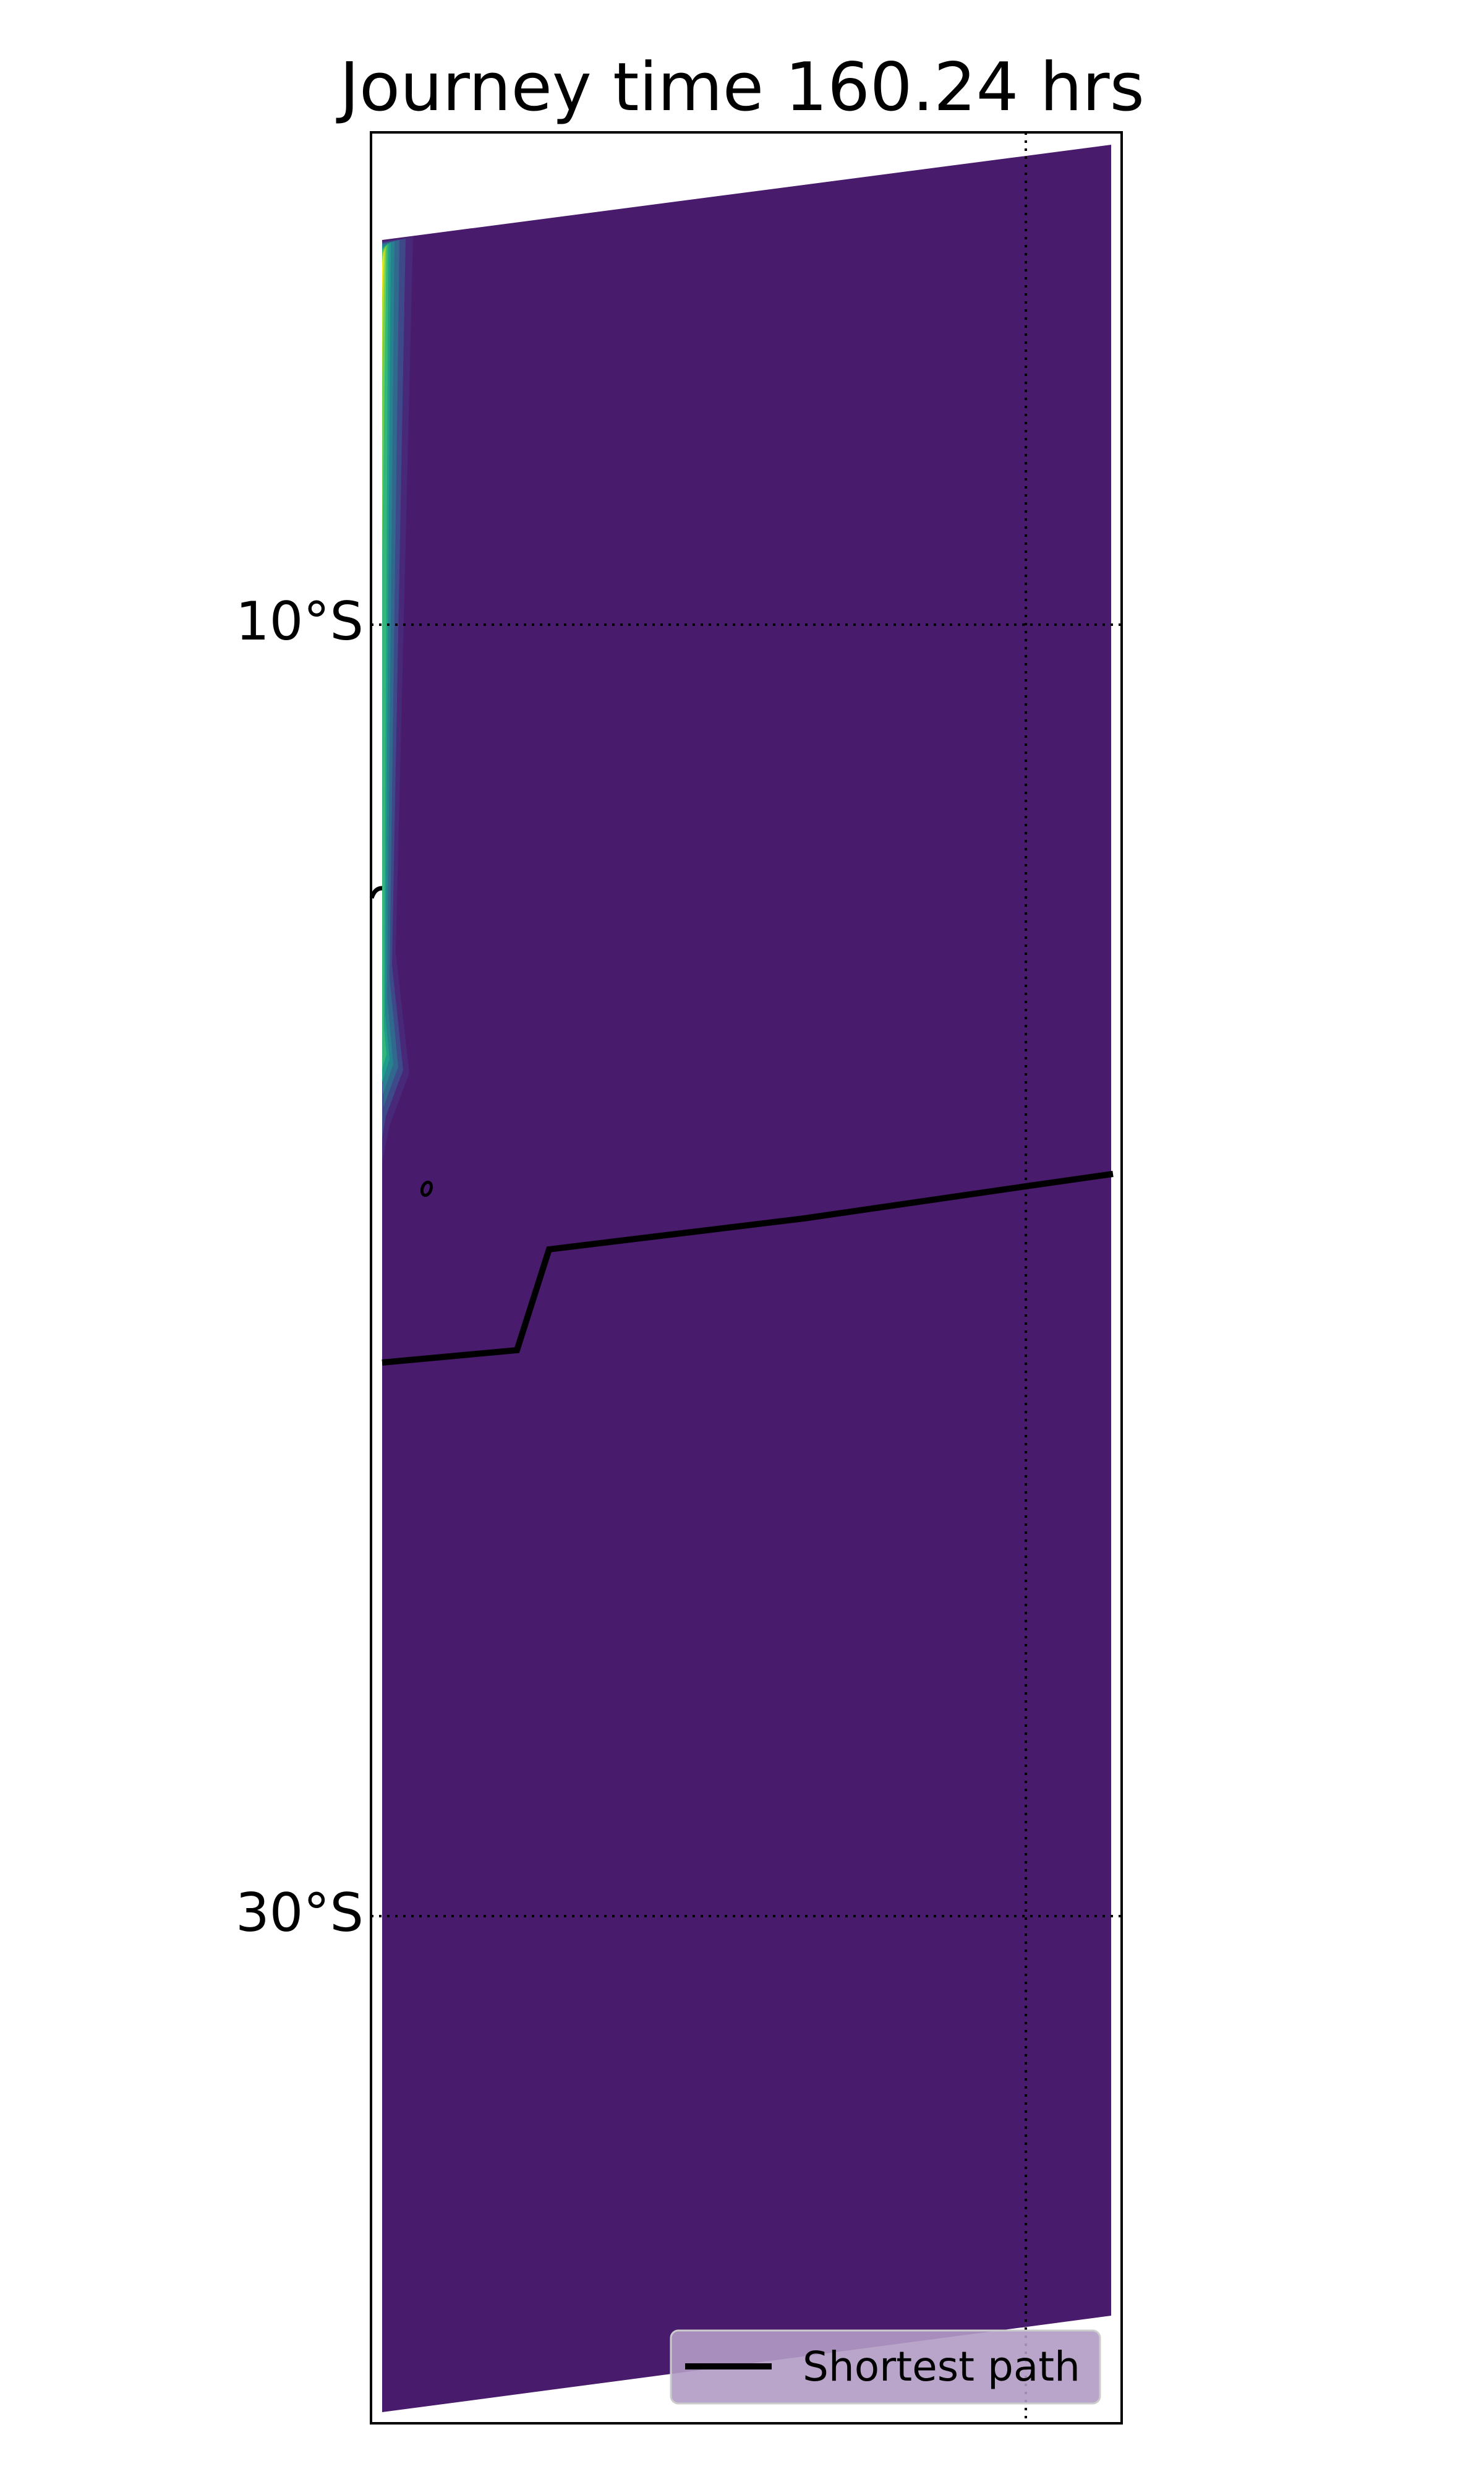  Describe the element at coordinates (740, 88) in the screenshot. I see `chart-title: Journey time 160.24 hrs` at that location.